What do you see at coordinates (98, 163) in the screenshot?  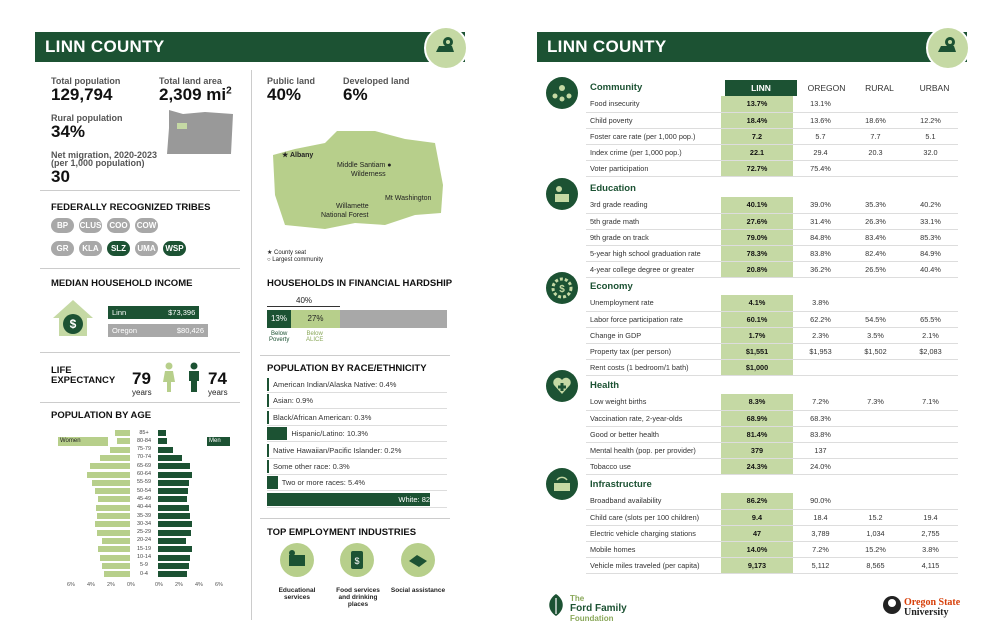 I see `net-migration-sublabel: (per 1,000 population)` at bounding box center [98, 163].